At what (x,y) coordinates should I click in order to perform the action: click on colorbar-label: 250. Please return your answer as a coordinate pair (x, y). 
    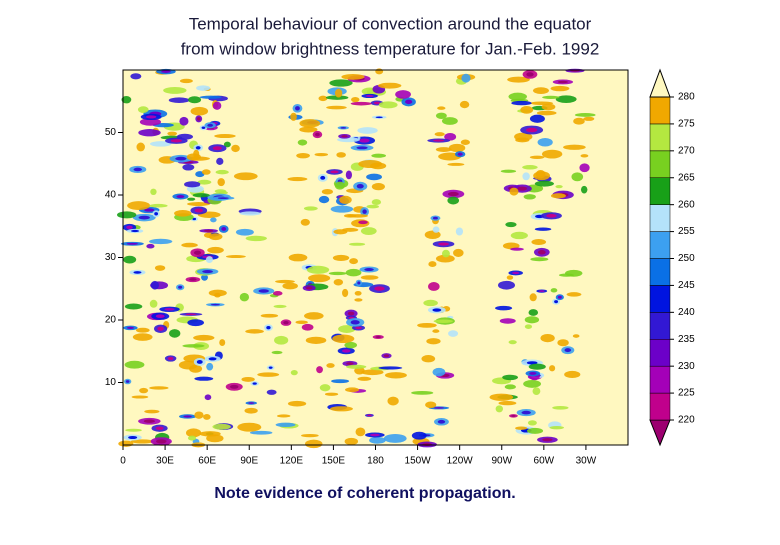
    Looking at the image, I should click on (686, 258).